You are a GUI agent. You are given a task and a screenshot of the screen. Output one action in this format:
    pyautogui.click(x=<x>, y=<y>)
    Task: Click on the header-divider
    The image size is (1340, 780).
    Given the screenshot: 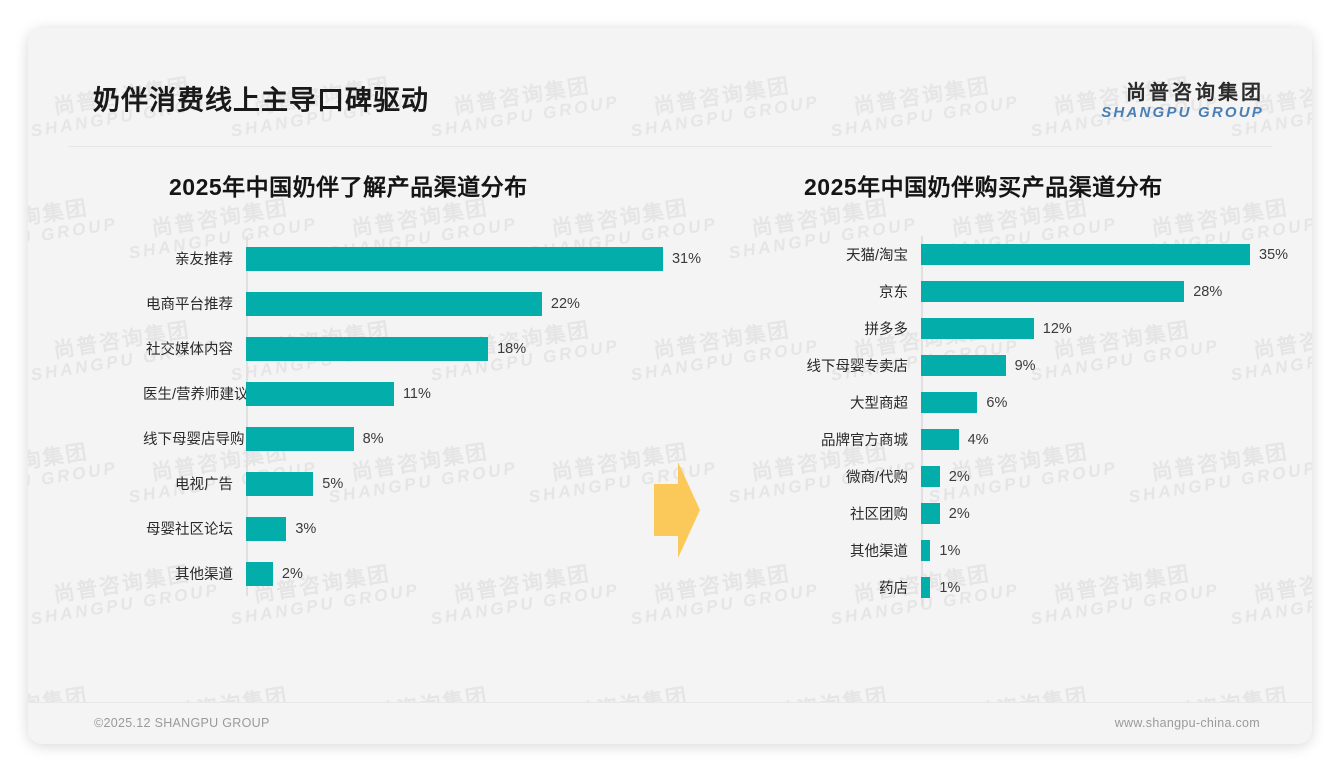 What is the action you would take?
    pyautogui.click(x=670, y=146)
    